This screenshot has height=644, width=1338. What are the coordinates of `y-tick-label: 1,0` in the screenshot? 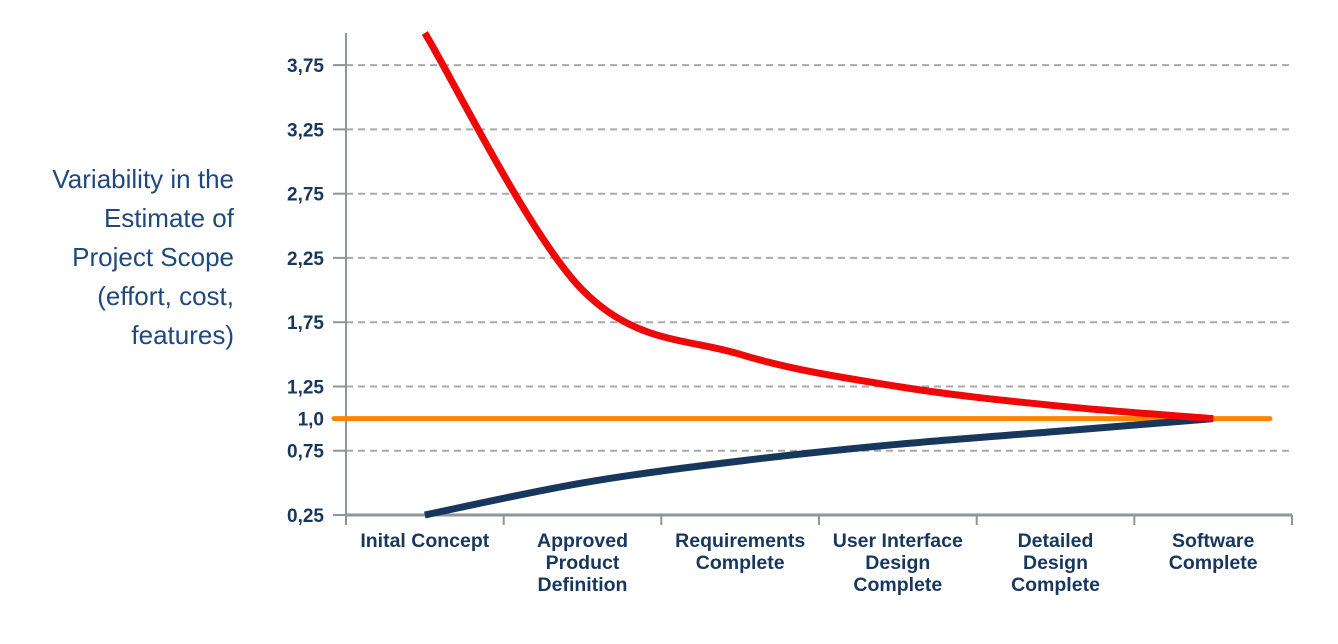 It's located at (311, 420).